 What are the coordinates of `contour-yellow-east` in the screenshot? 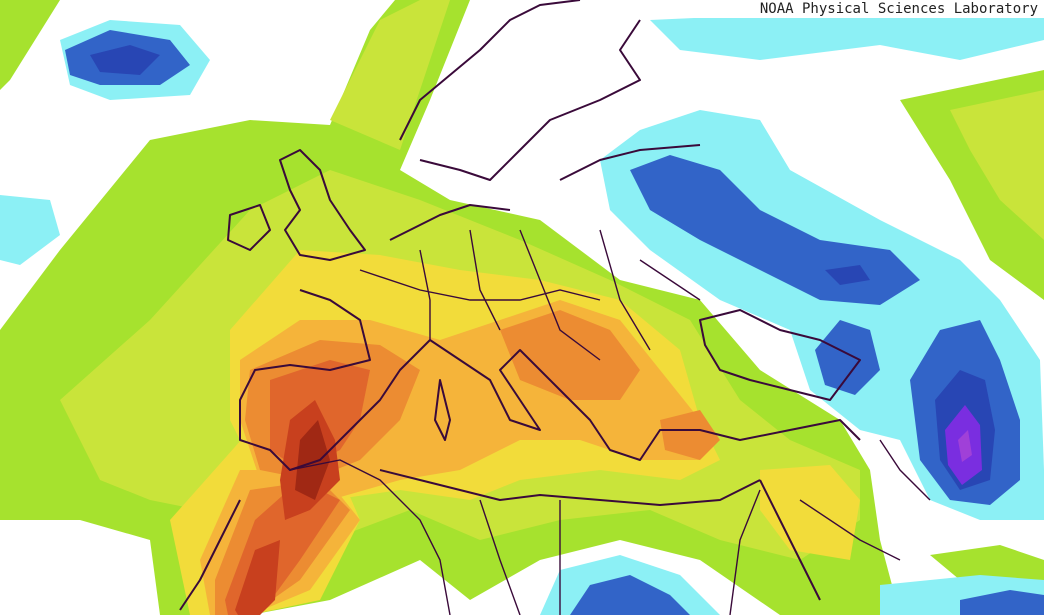 It's located at (810, 512).